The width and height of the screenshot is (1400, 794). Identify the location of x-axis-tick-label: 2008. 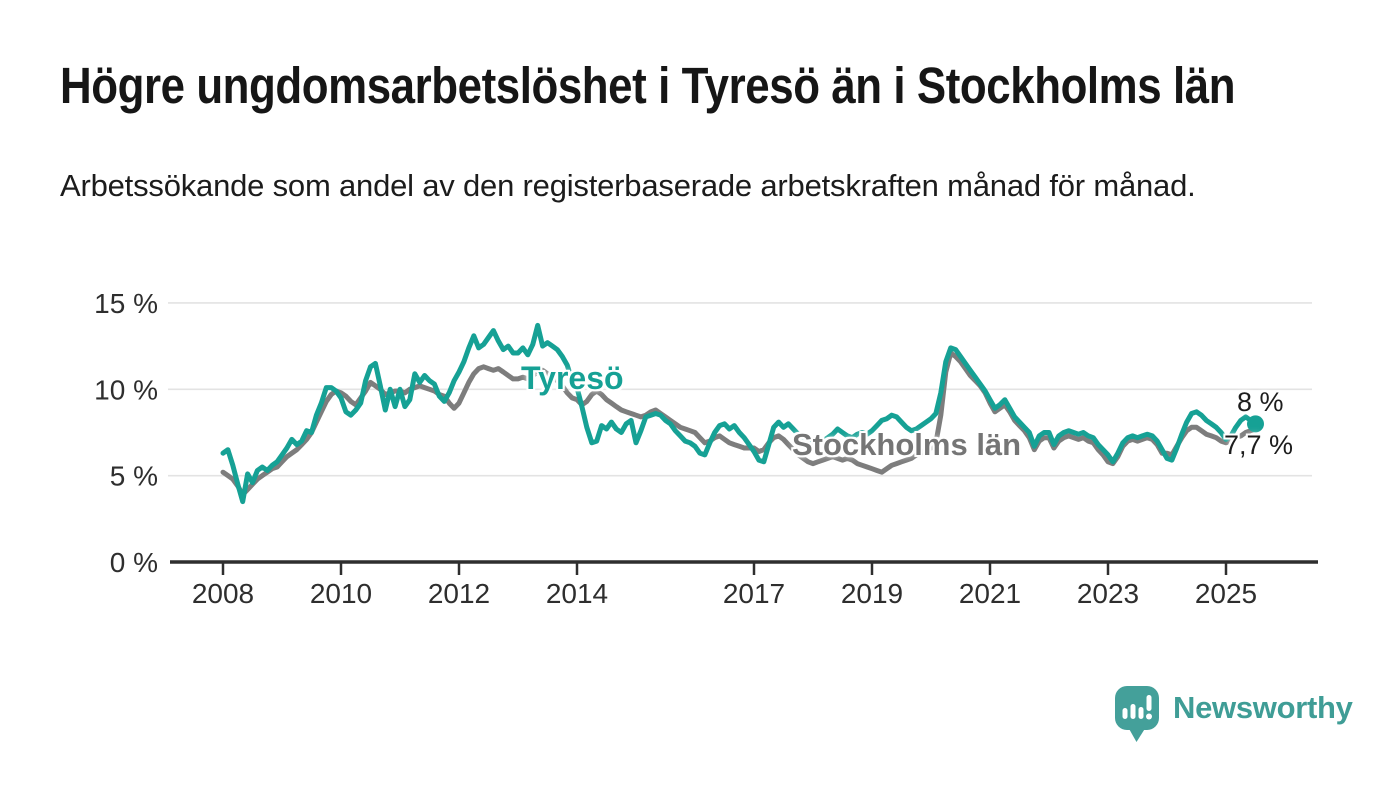
(223, 593).